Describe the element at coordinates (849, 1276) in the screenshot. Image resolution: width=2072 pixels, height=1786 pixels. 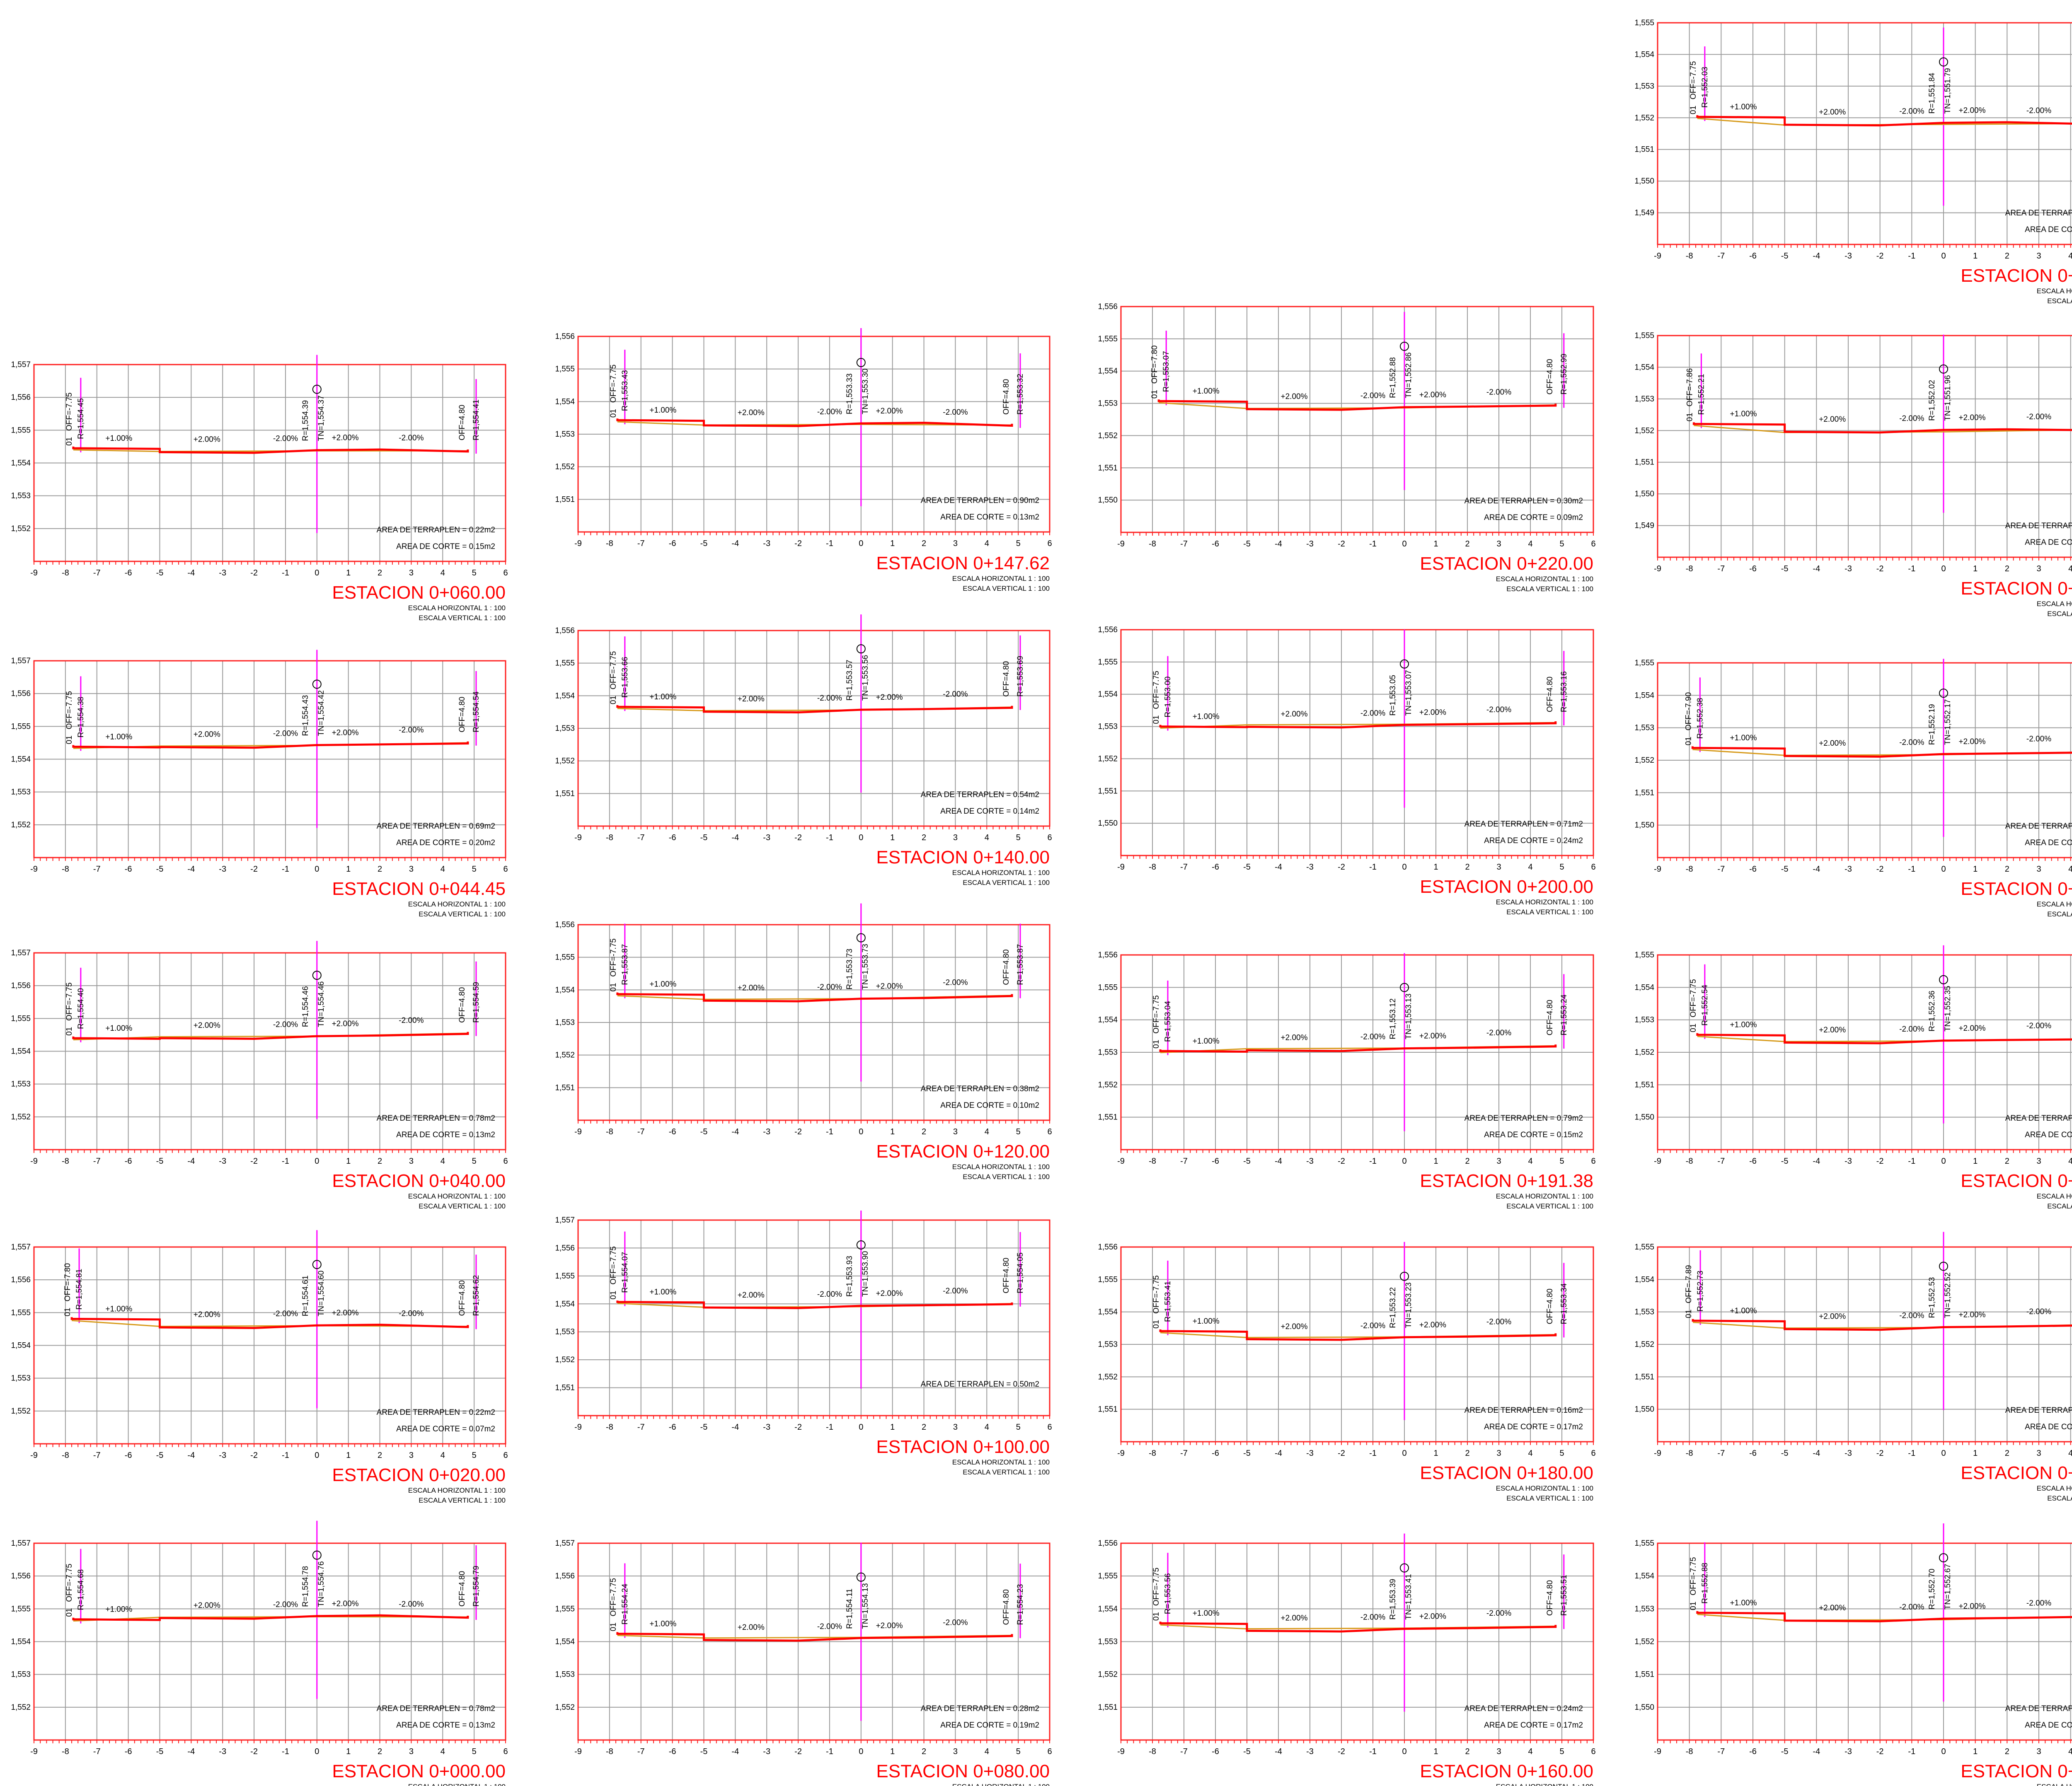
I see `center-elevation-label: R=1,553.93` at that location.